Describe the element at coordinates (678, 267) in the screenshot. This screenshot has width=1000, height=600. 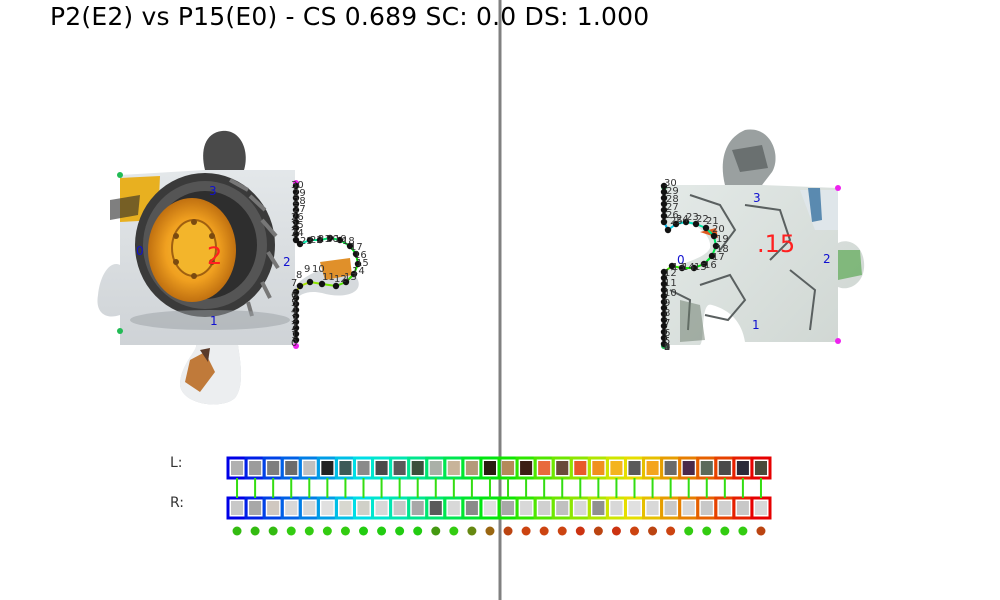
I see `contour-number: 13` at that location.